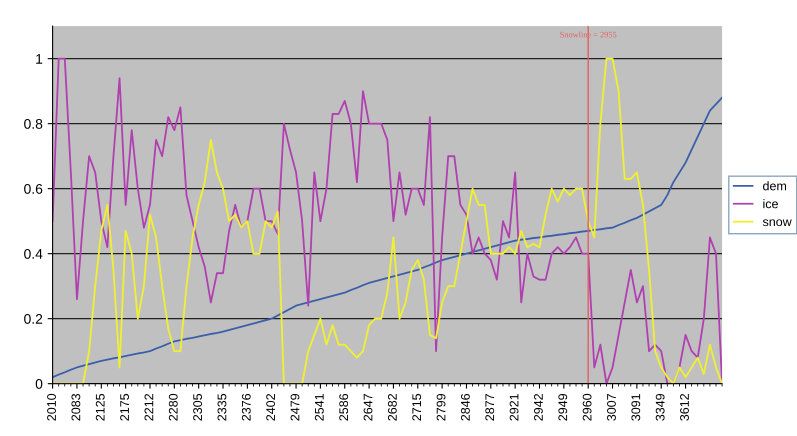 Image resolution: width=797 pixels, height=436 pixels. I want to click on x-tick-label: 3349, so click(660, 407).